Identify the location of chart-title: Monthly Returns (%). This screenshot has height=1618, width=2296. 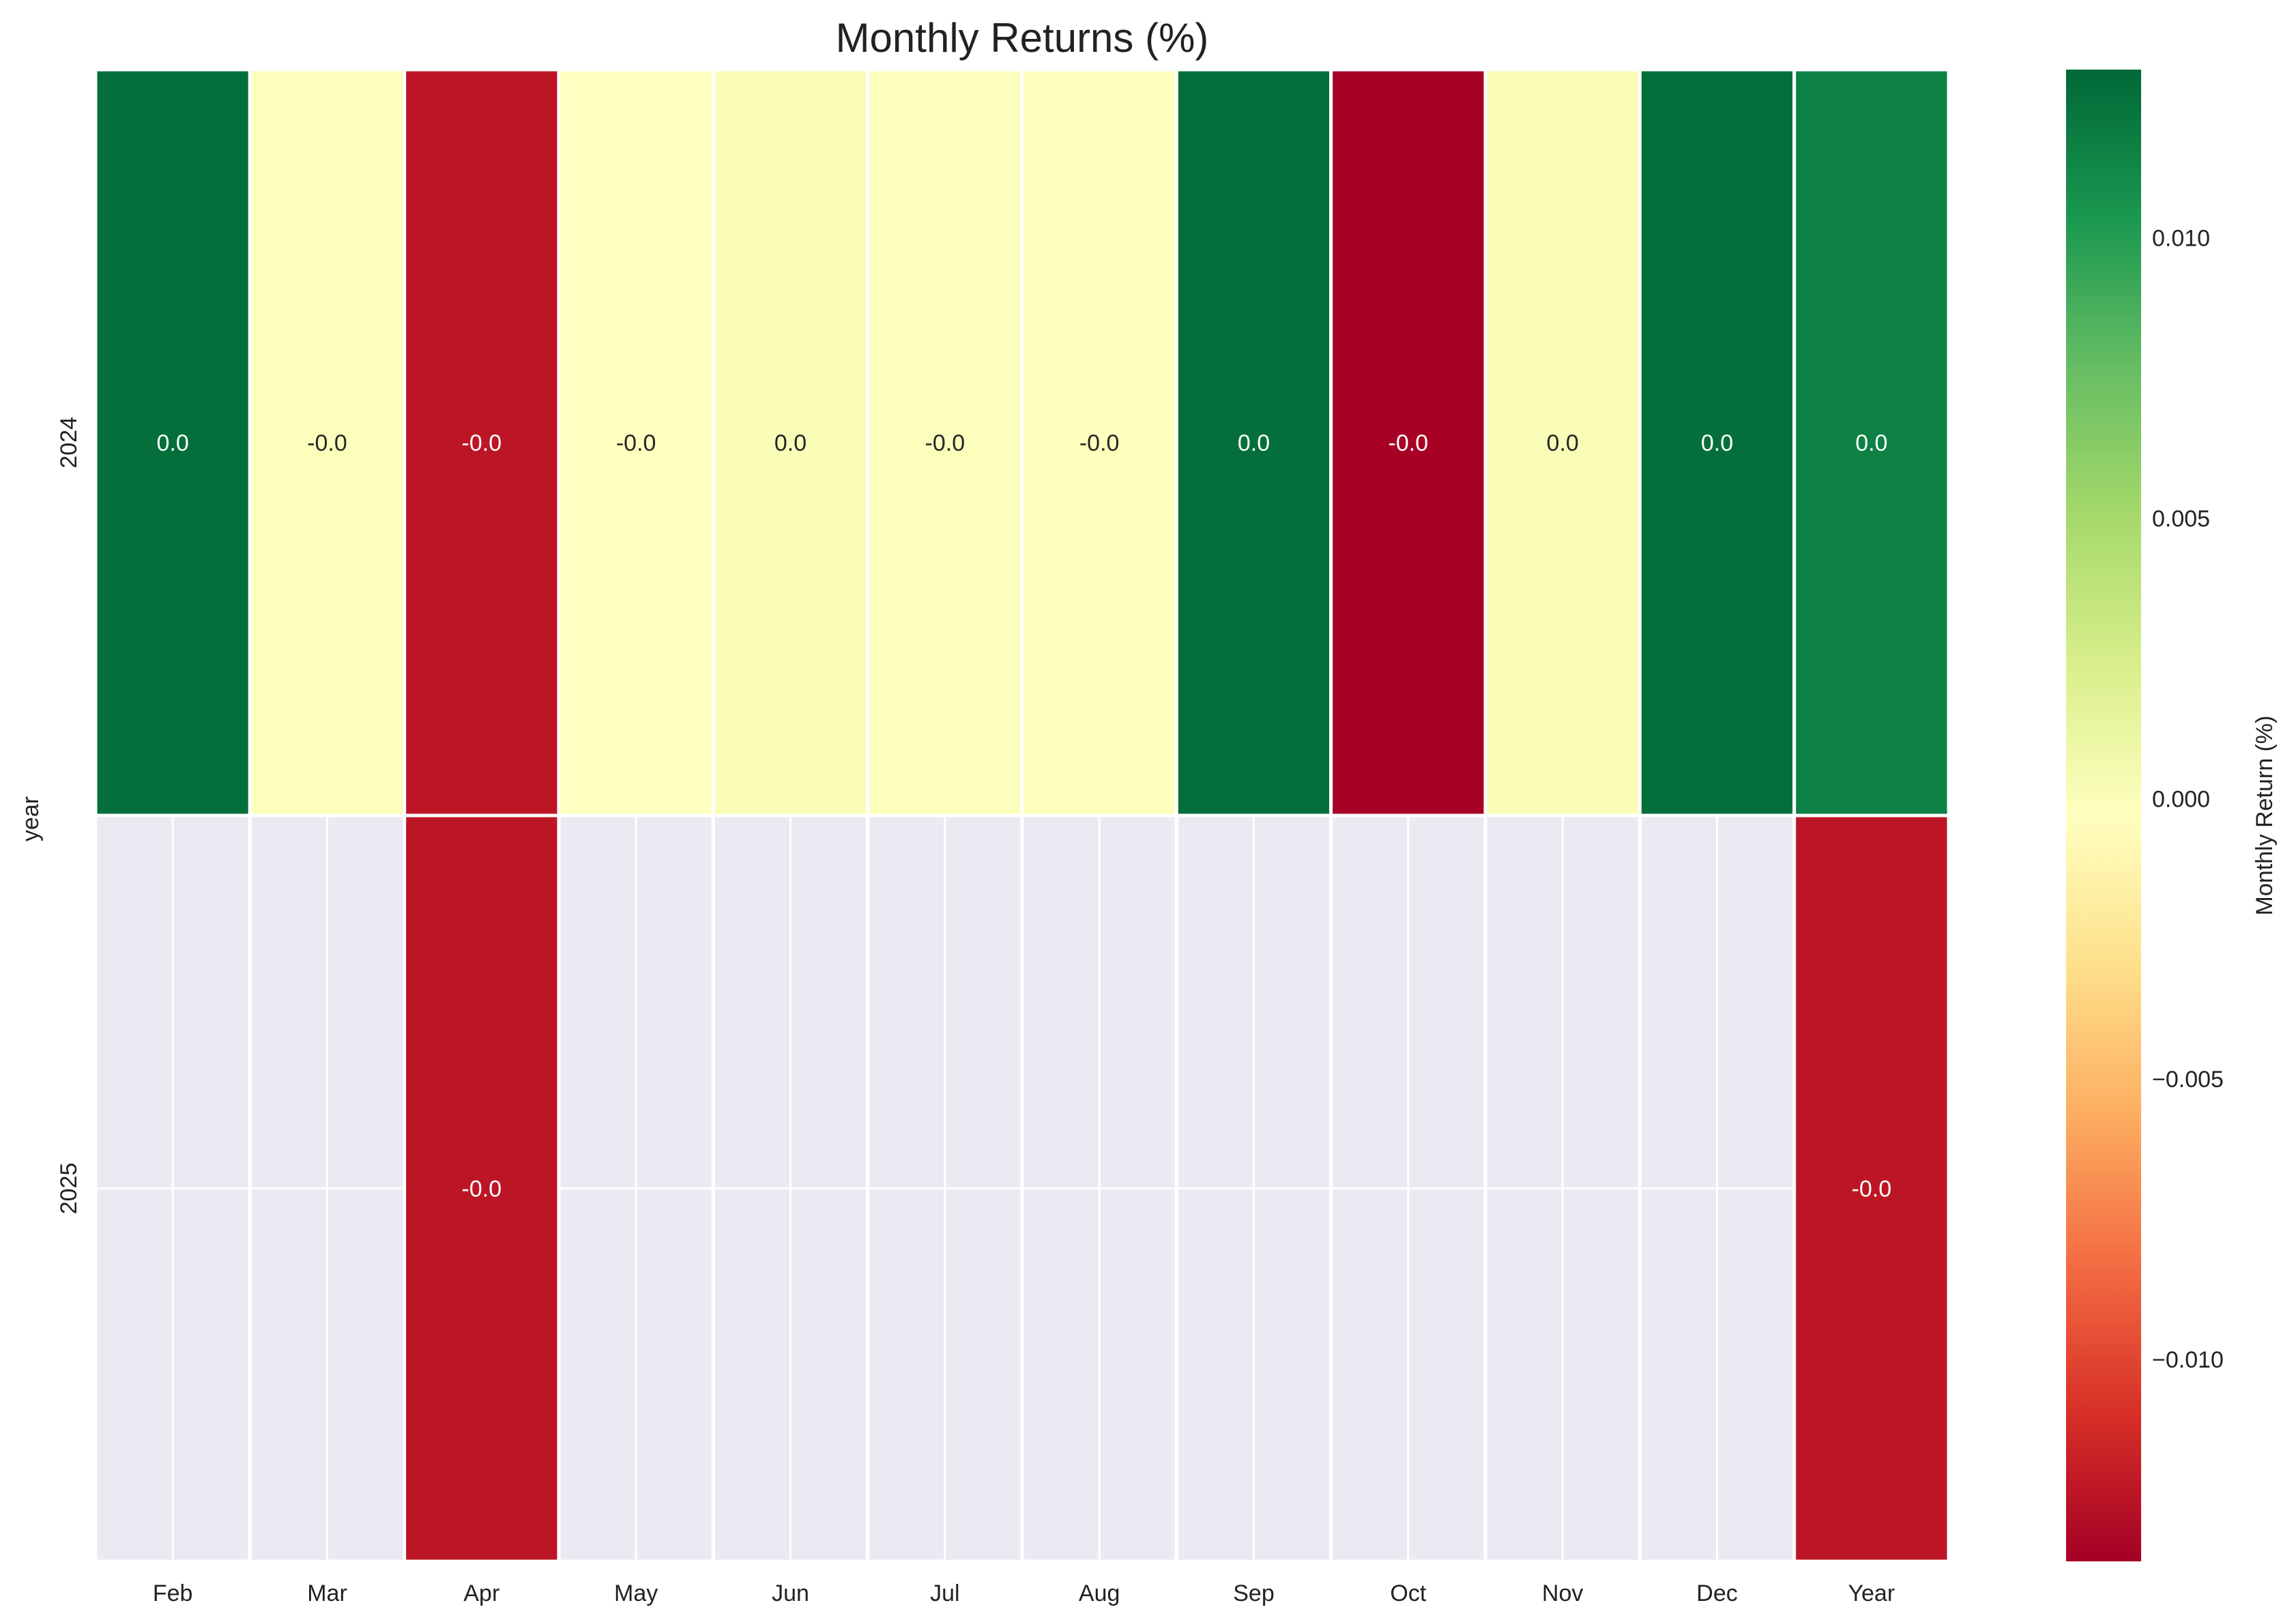
(1022, 38).